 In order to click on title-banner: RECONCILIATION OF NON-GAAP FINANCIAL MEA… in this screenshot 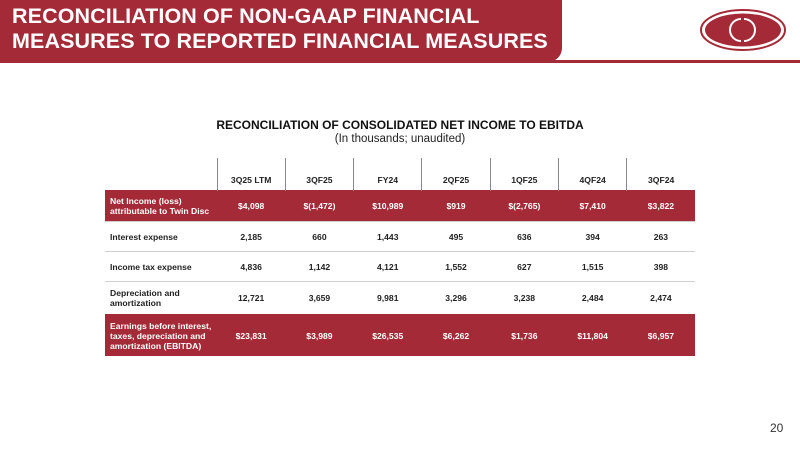, I will do `click(281, 31)`.